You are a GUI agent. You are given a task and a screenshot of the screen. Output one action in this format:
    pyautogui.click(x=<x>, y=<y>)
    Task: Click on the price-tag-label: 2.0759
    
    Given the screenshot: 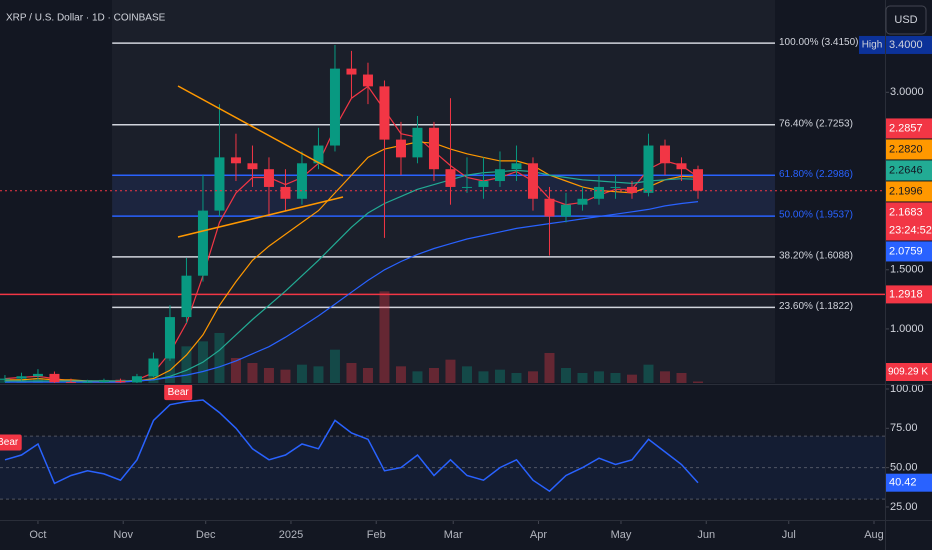 What is the action you would take?
    pyautogui.click(x=906, y=251)
    